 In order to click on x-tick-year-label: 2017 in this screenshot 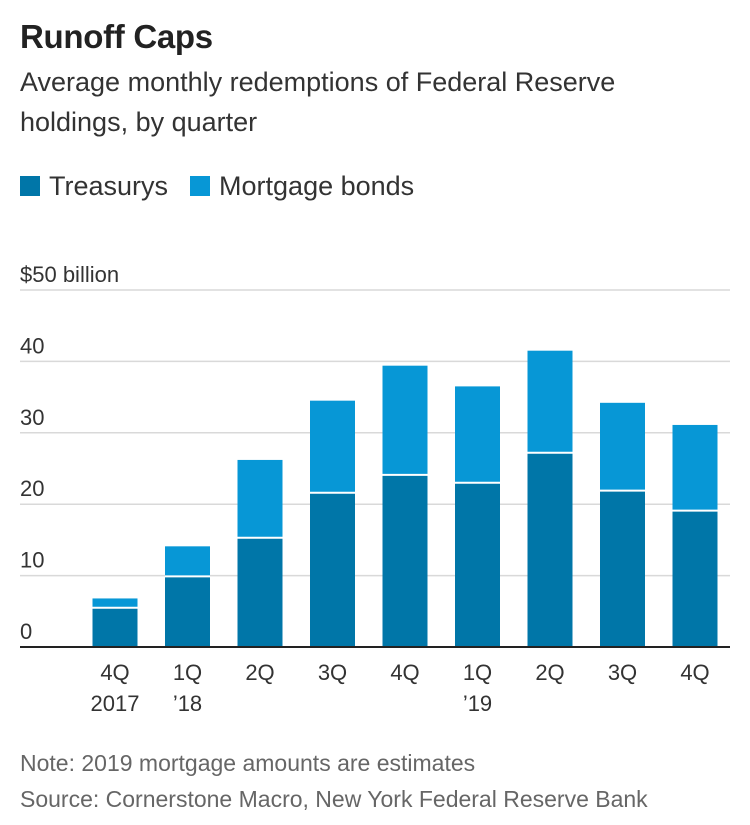, I will do `click(115, 703)`.